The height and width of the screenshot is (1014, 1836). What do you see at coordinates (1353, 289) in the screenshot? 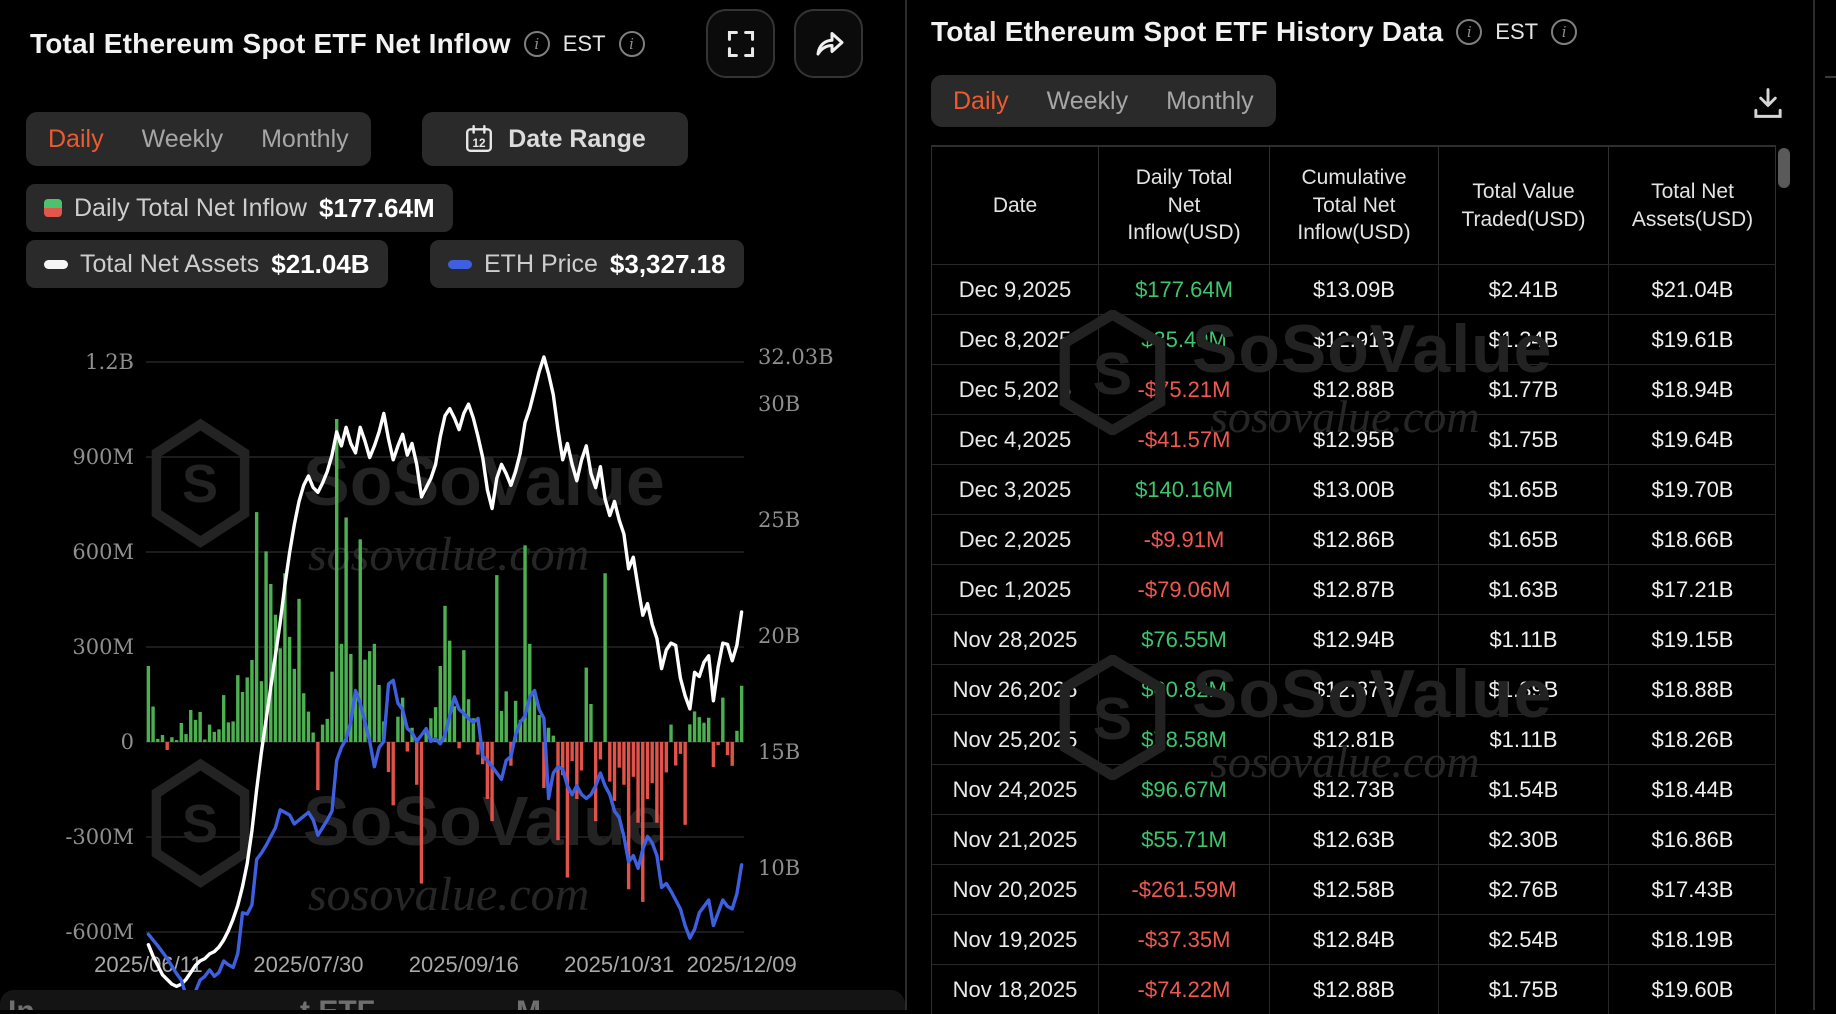
I see `cell-cumulative-inflow: $13.09B` at bounding box center [1353, 289].